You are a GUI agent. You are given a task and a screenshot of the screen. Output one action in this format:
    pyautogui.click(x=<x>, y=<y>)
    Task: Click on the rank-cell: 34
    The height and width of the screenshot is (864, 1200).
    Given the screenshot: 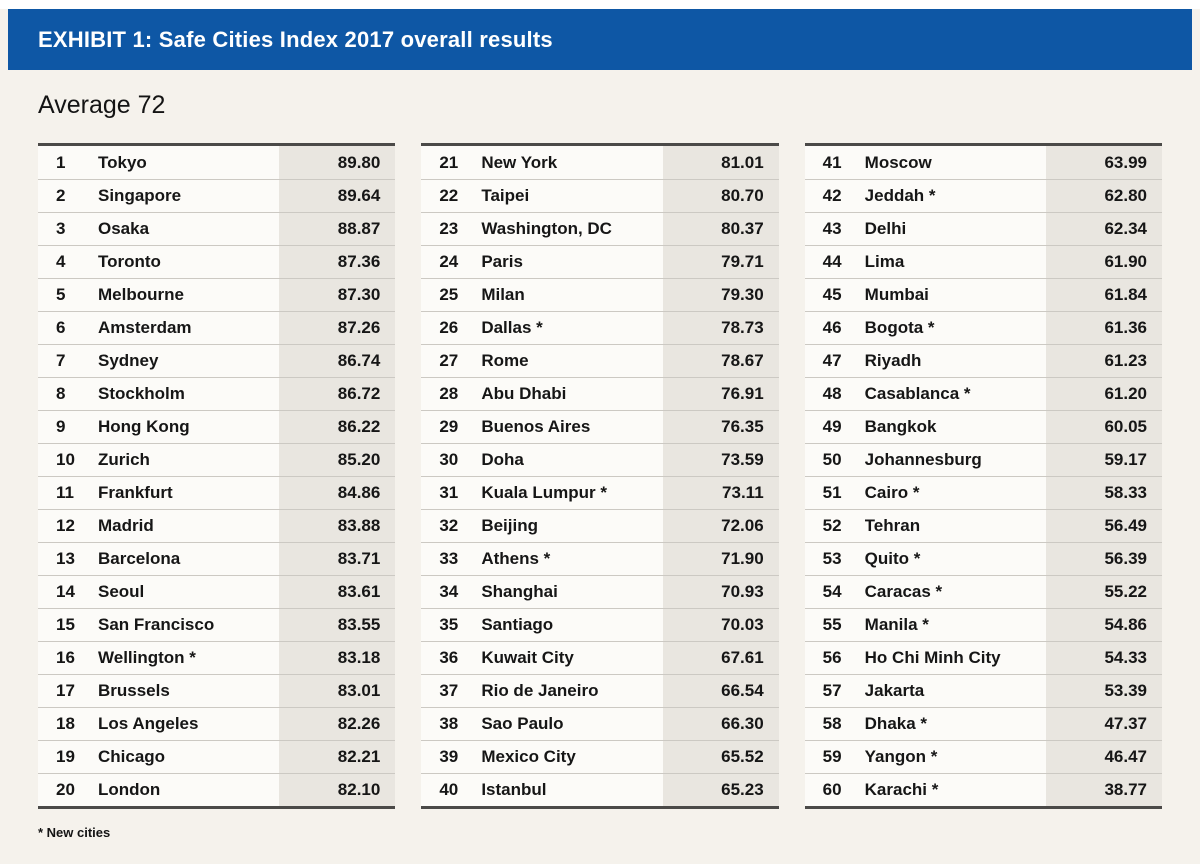 What is the action you would take?
    pyautogui.click(x=449, y=591)
    